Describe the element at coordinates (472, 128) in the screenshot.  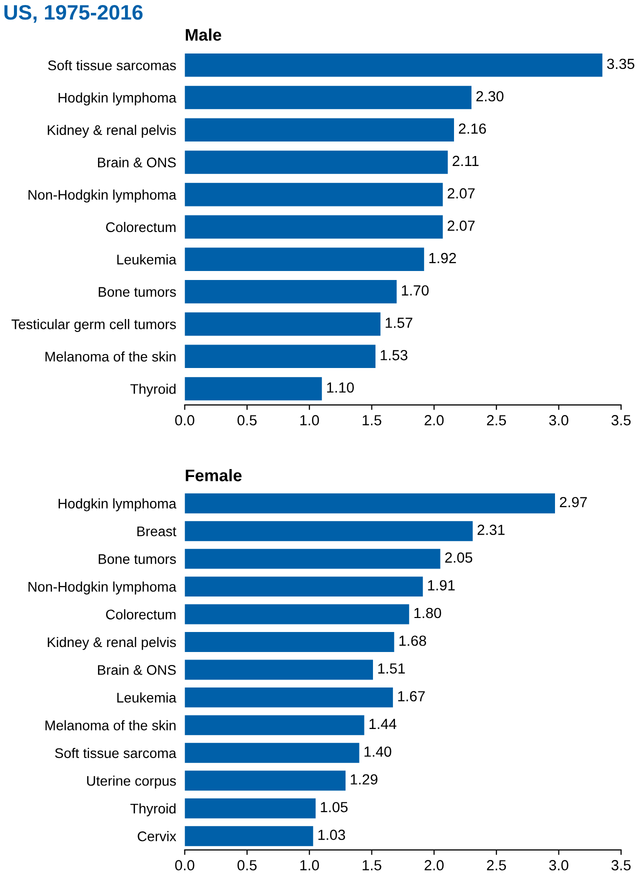
I see `data-label: 2.16` at that location.